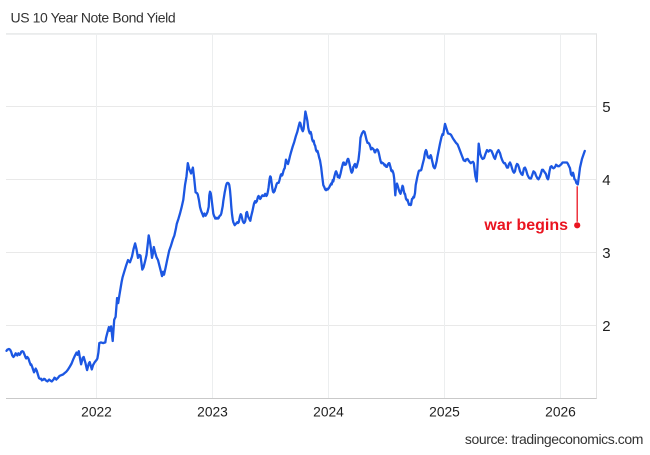 The image size is (650, 455). What do you see at coordinates (560, 411) in the screenshot?
I see `svg-text: 2026` at bounding box center [560, 411].